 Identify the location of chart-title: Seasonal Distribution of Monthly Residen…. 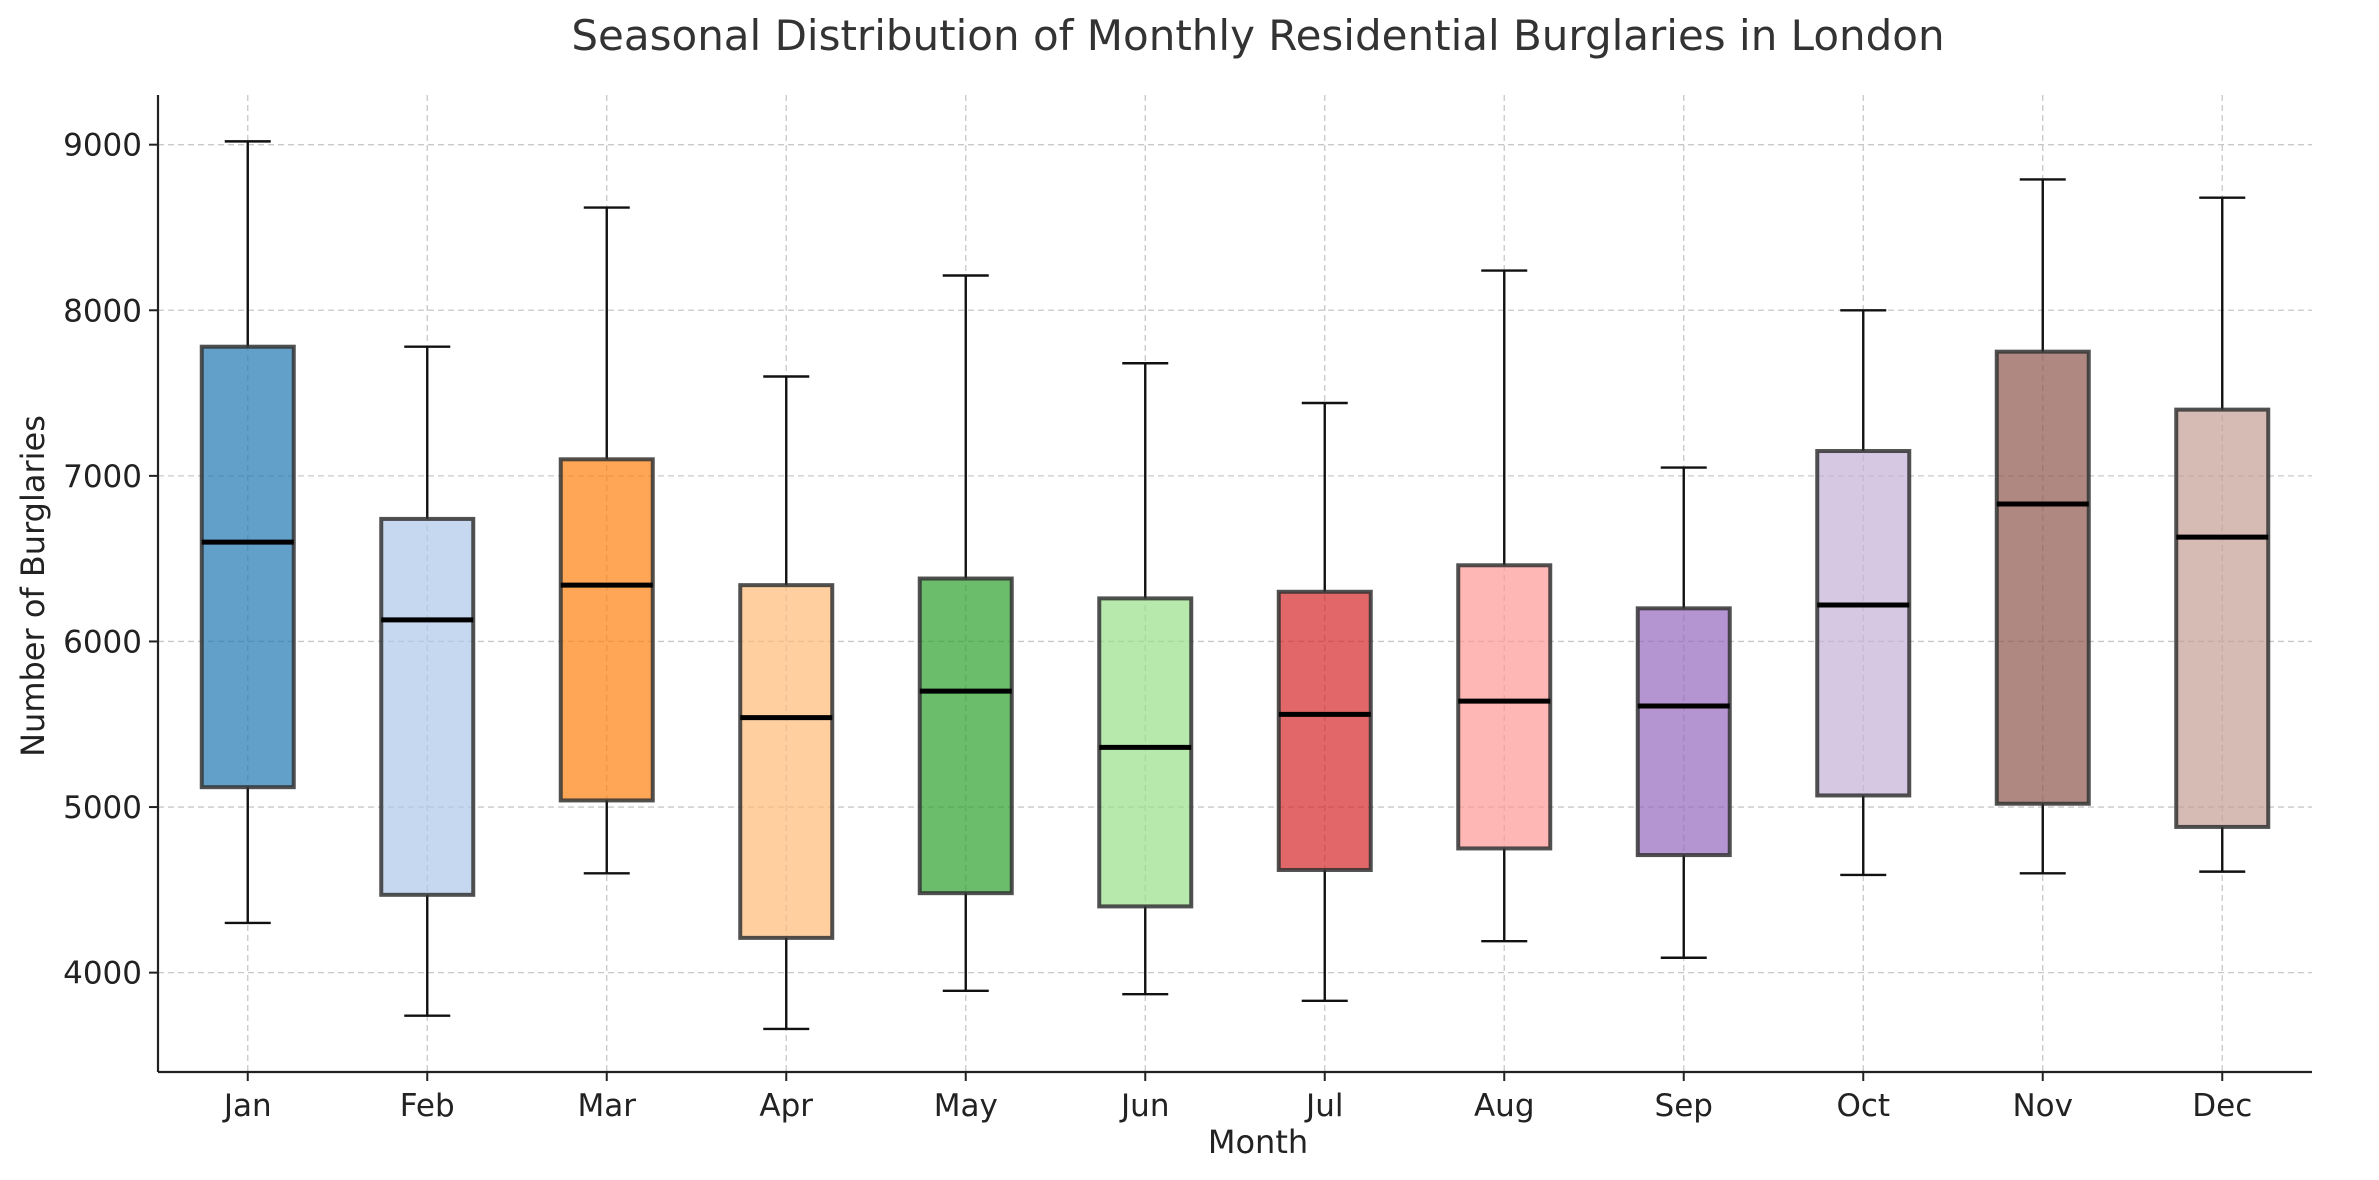
(1257, 35).